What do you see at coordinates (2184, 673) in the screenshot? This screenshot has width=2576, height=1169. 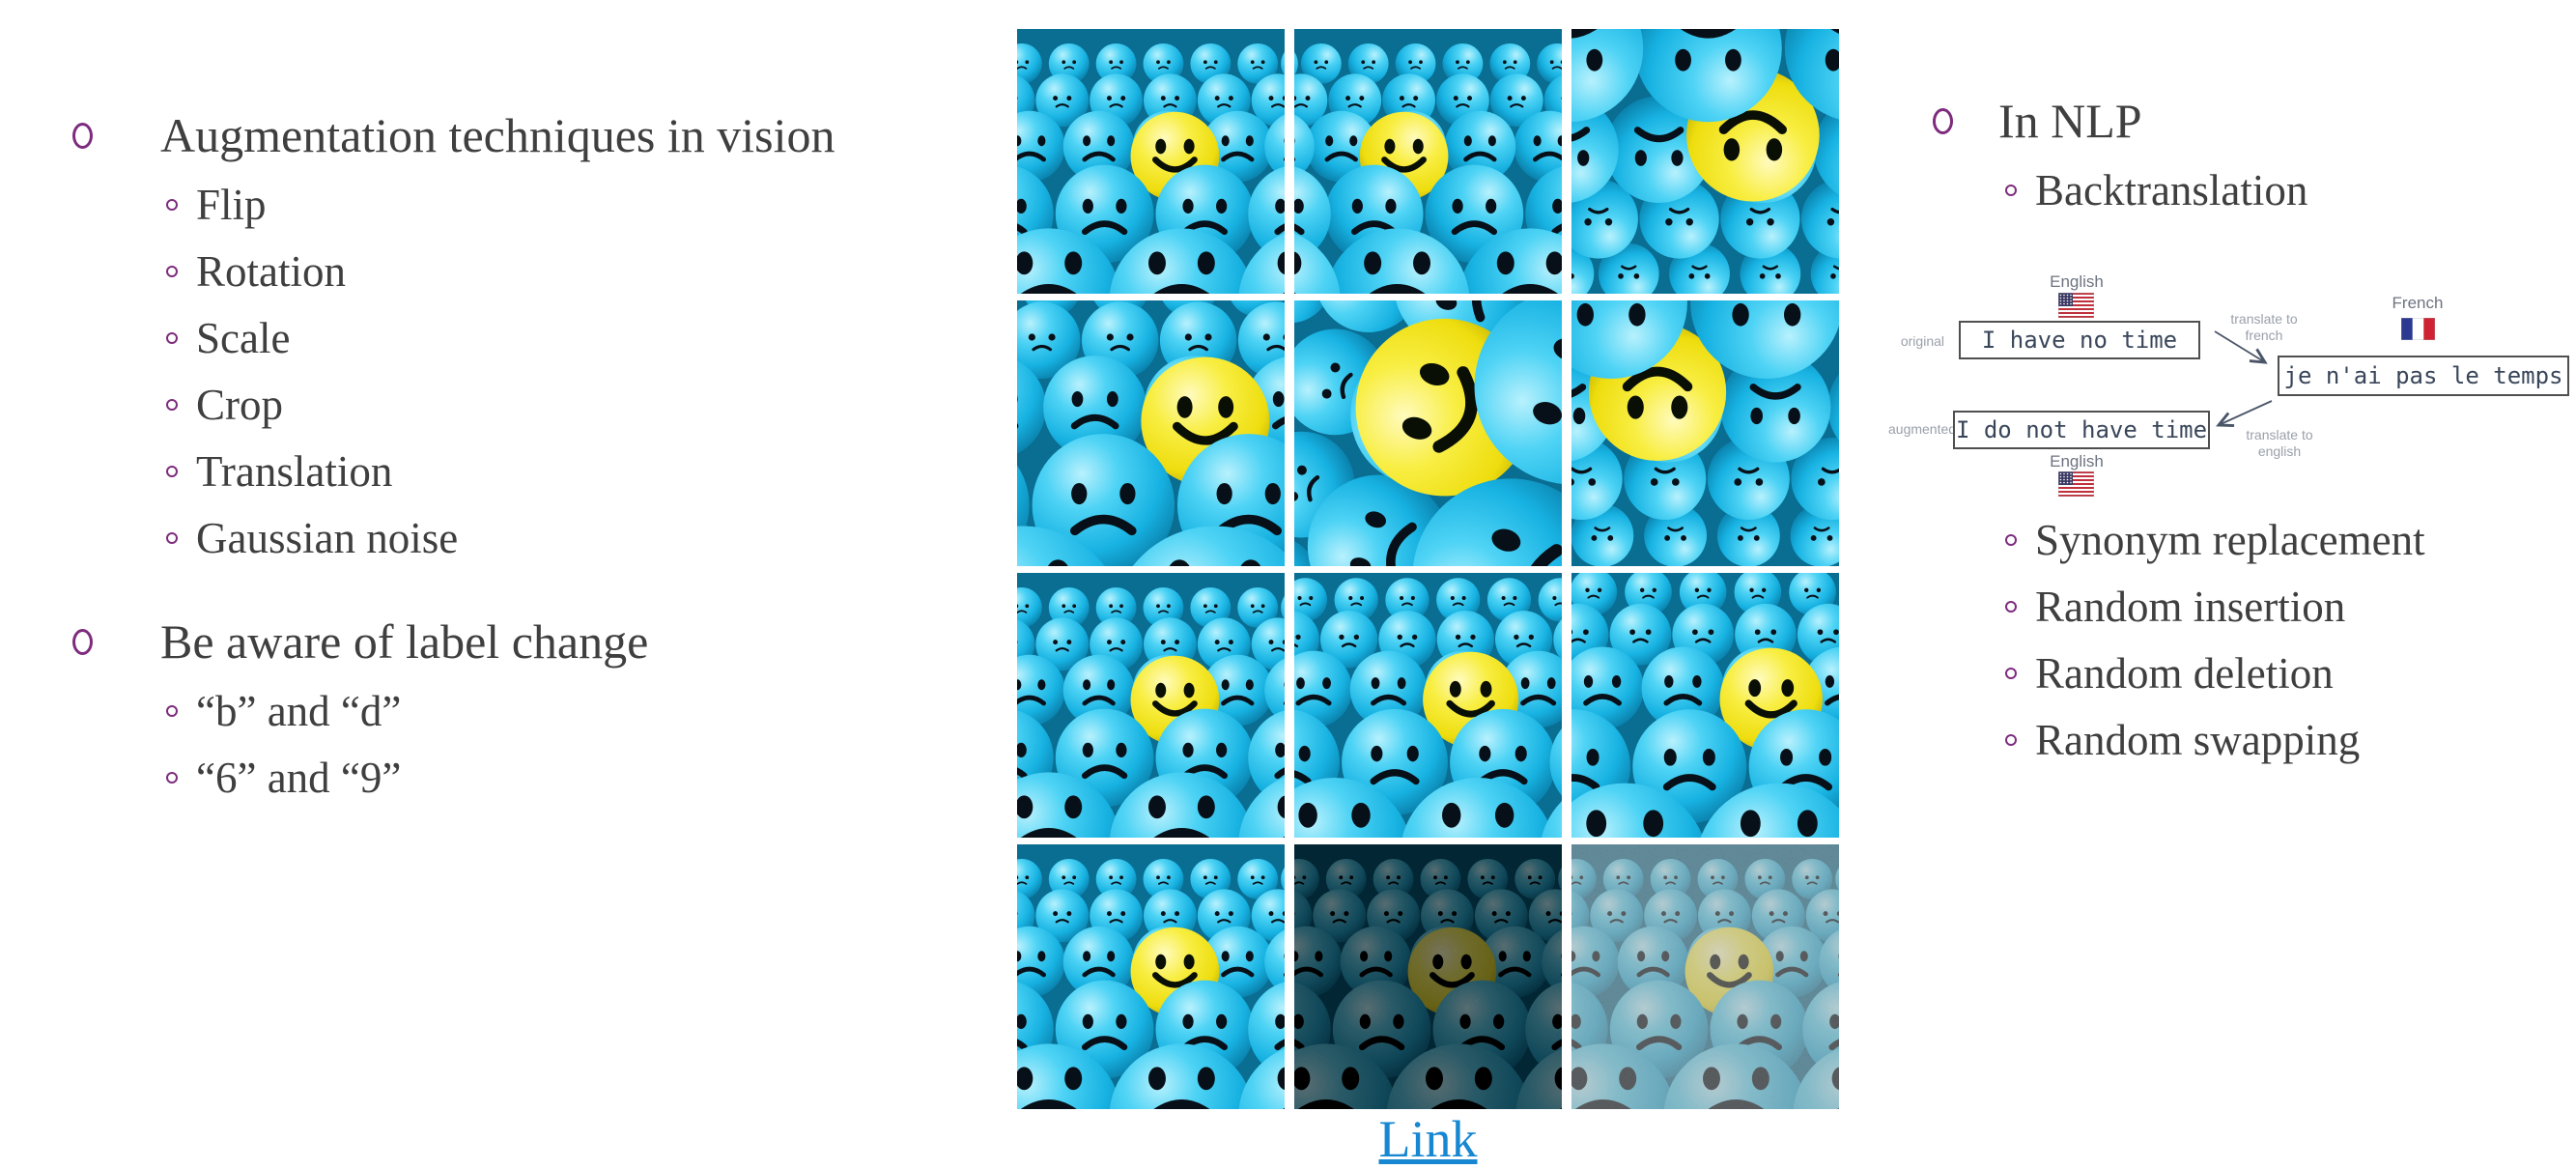 I see `sub-item-label: Random deletion` at bounding box center [2184, 673].